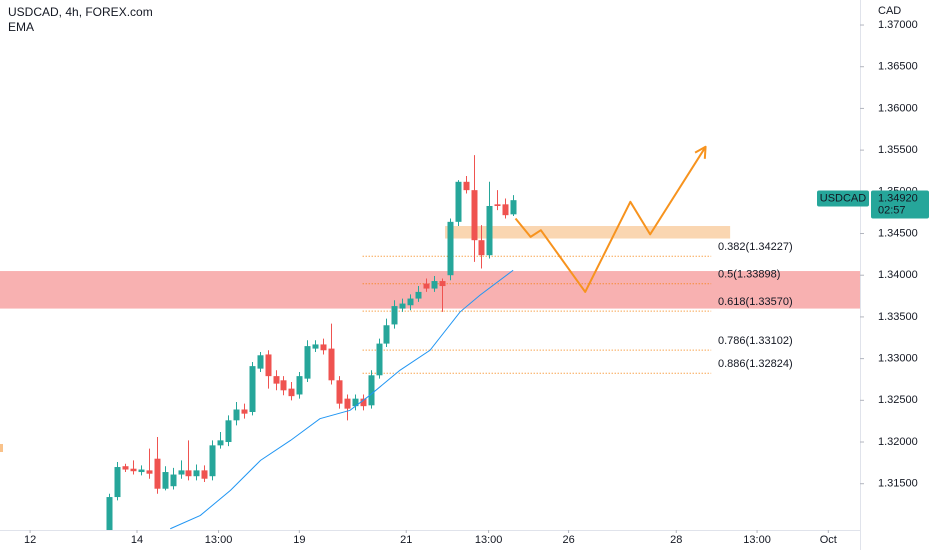 This screenshot has height=550, width=932. What do you see at coordinates (568, 540) in the screenshot?
I see `x-tick-label: 26` at bounding box center [568, 540].